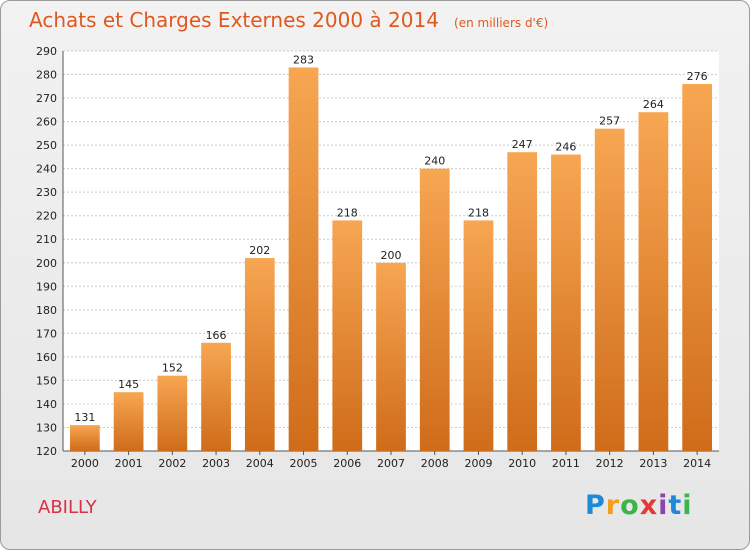 This screenshot has width=750, height=550. What do you see at coordinates (653, 463) in the screenshot?
I see `x-tick-label: 2013` at bounding box center [653, 463].